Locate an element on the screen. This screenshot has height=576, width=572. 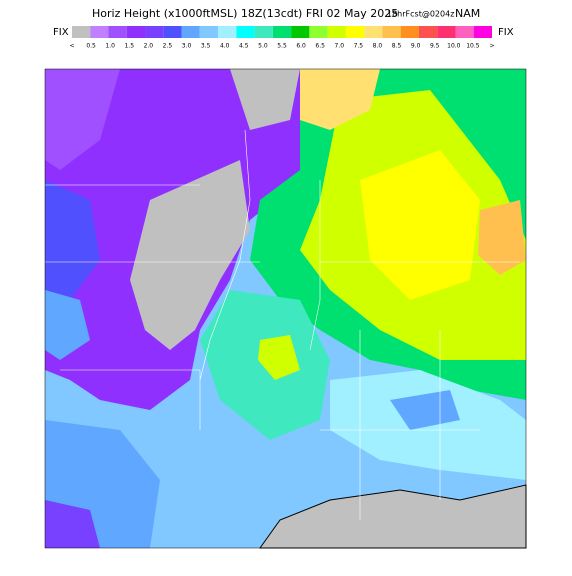
legend-label: 6.0 is located at coordinates (301, 46).